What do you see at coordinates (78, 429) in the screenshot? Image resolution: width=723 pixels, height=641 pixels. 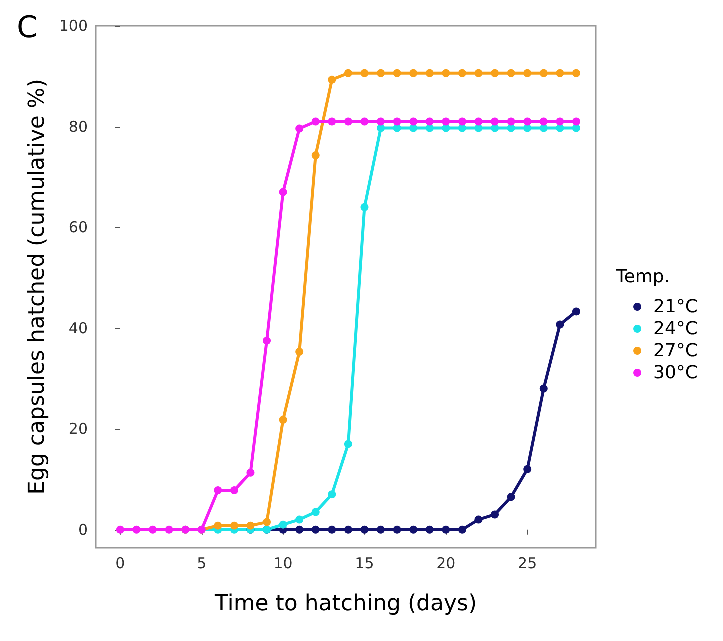 I see `y-tick-label: 20` at bounding box center [78, 429].